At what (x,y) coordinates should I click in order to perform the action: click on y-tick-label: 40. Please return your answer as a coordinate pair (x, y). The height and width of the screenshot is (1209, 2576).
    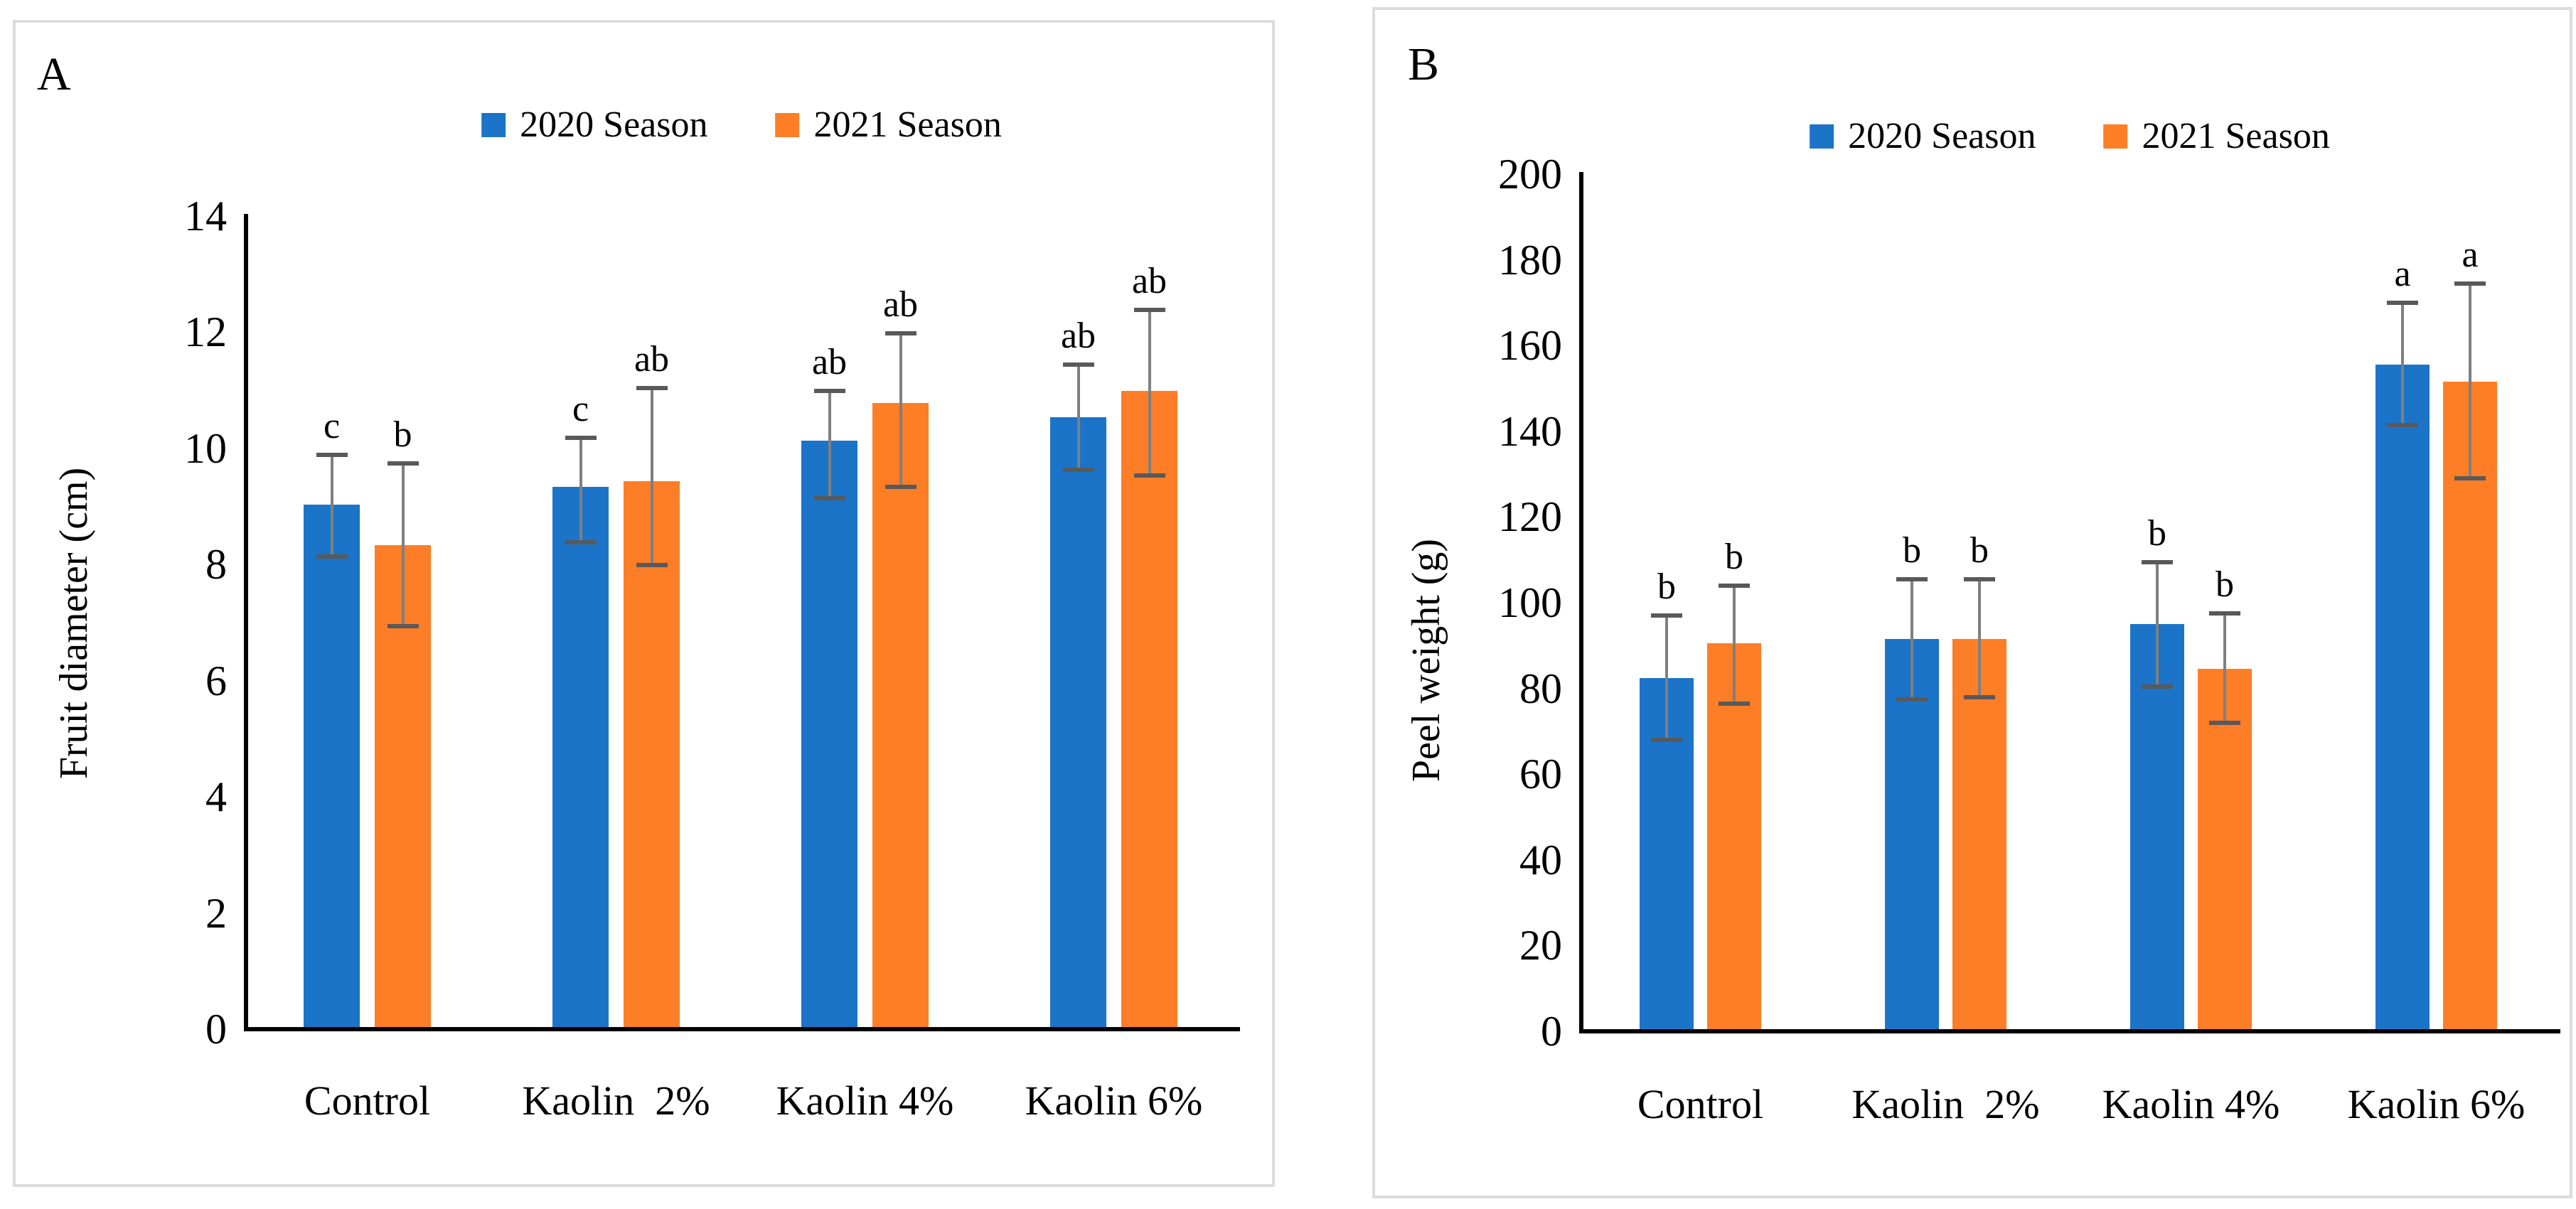
    Looking at the image, I should click on (1541, 859).